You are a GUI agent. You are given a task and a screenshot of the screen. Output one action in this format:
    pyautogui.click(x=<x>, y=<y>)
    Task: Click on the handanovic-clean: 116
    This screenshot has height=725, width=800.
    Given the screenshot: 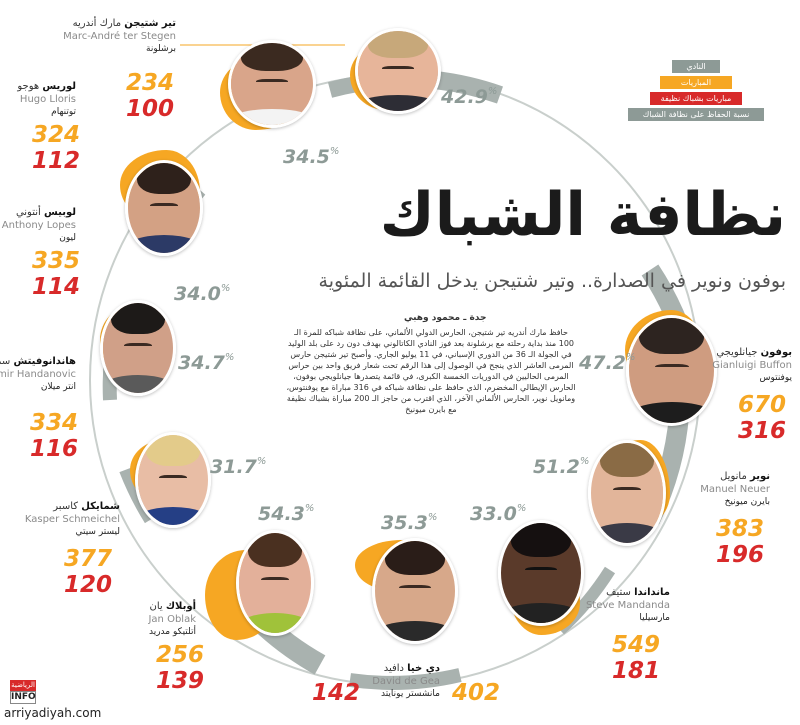 What is the action you would take?
    pyautogui.click(x=54, y=449)
    